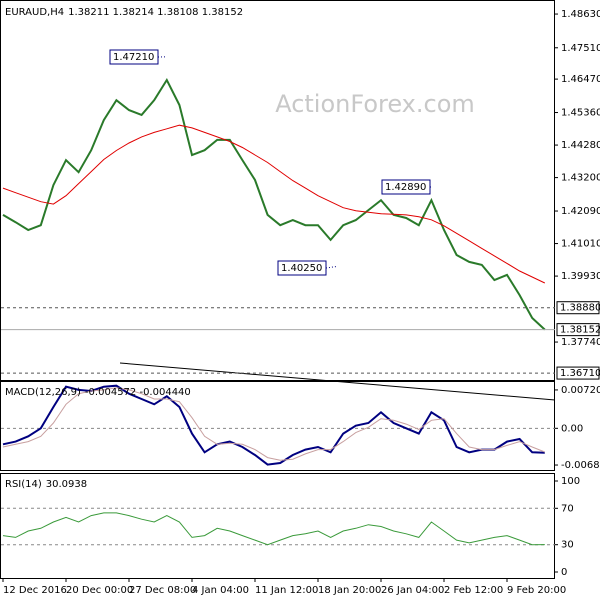 Image resolution: width=600 pixels, height=600 pixels. What do you see at coordinates (331, 267) in the screenshot?
I see `annotation-leader` at bounding box center [331, 267].